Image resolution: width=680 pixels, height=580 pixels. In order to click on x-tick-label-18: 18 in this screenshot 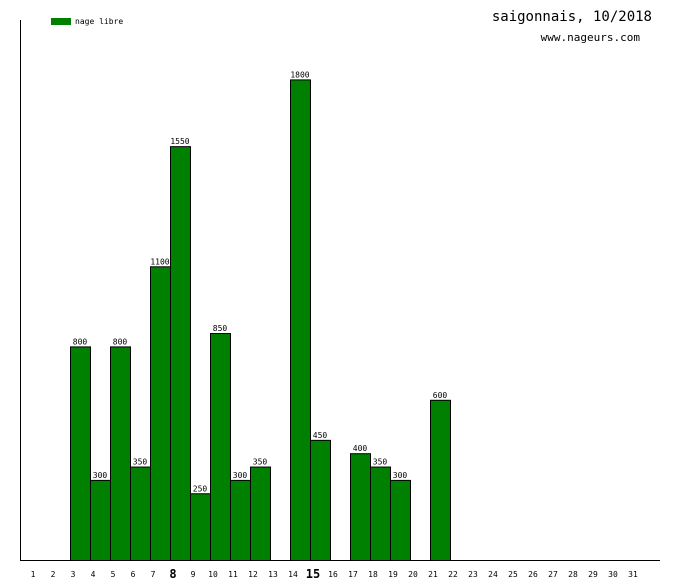, I will do `click(373, 574)`.